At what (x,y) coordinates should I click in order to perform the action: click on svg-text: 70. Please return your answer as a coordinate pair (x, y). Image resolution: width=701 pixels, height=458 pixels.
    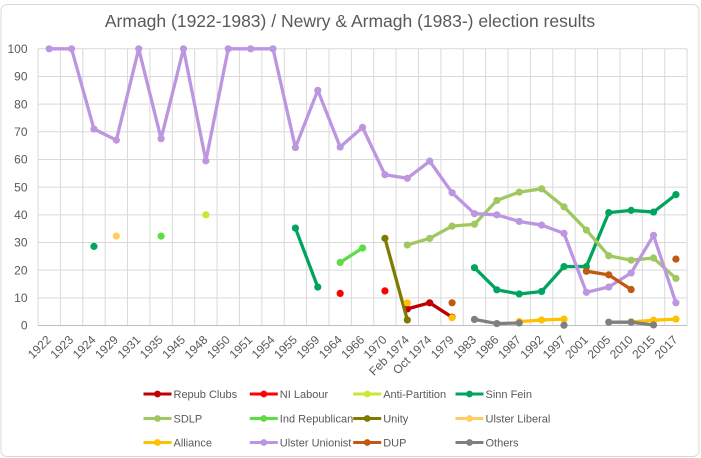
    Looking at the image, I should click on (21, 132).